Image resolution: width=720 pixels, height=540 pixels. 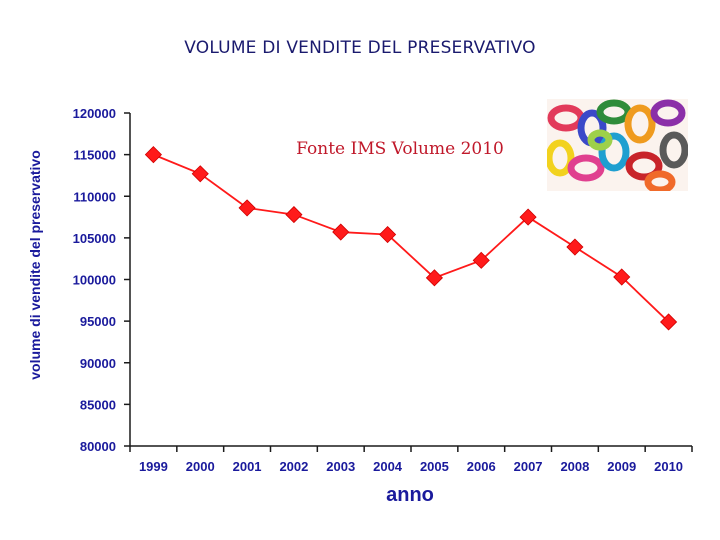 I want to click on x-tick-label: 2001, so click(x=247, y=466).